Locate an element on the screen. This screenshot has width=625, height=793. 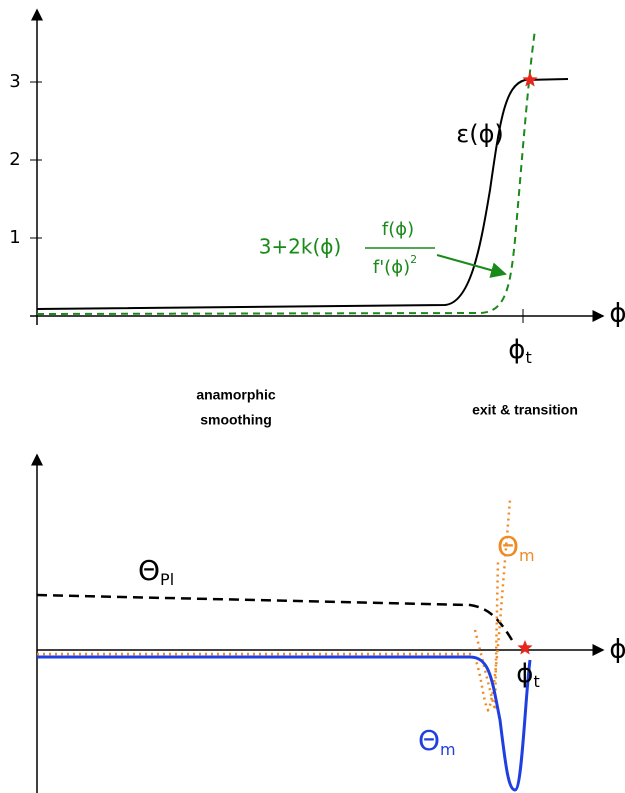
formula-lead: 3+2k(ϕ) is located at coordinates (300, 247).